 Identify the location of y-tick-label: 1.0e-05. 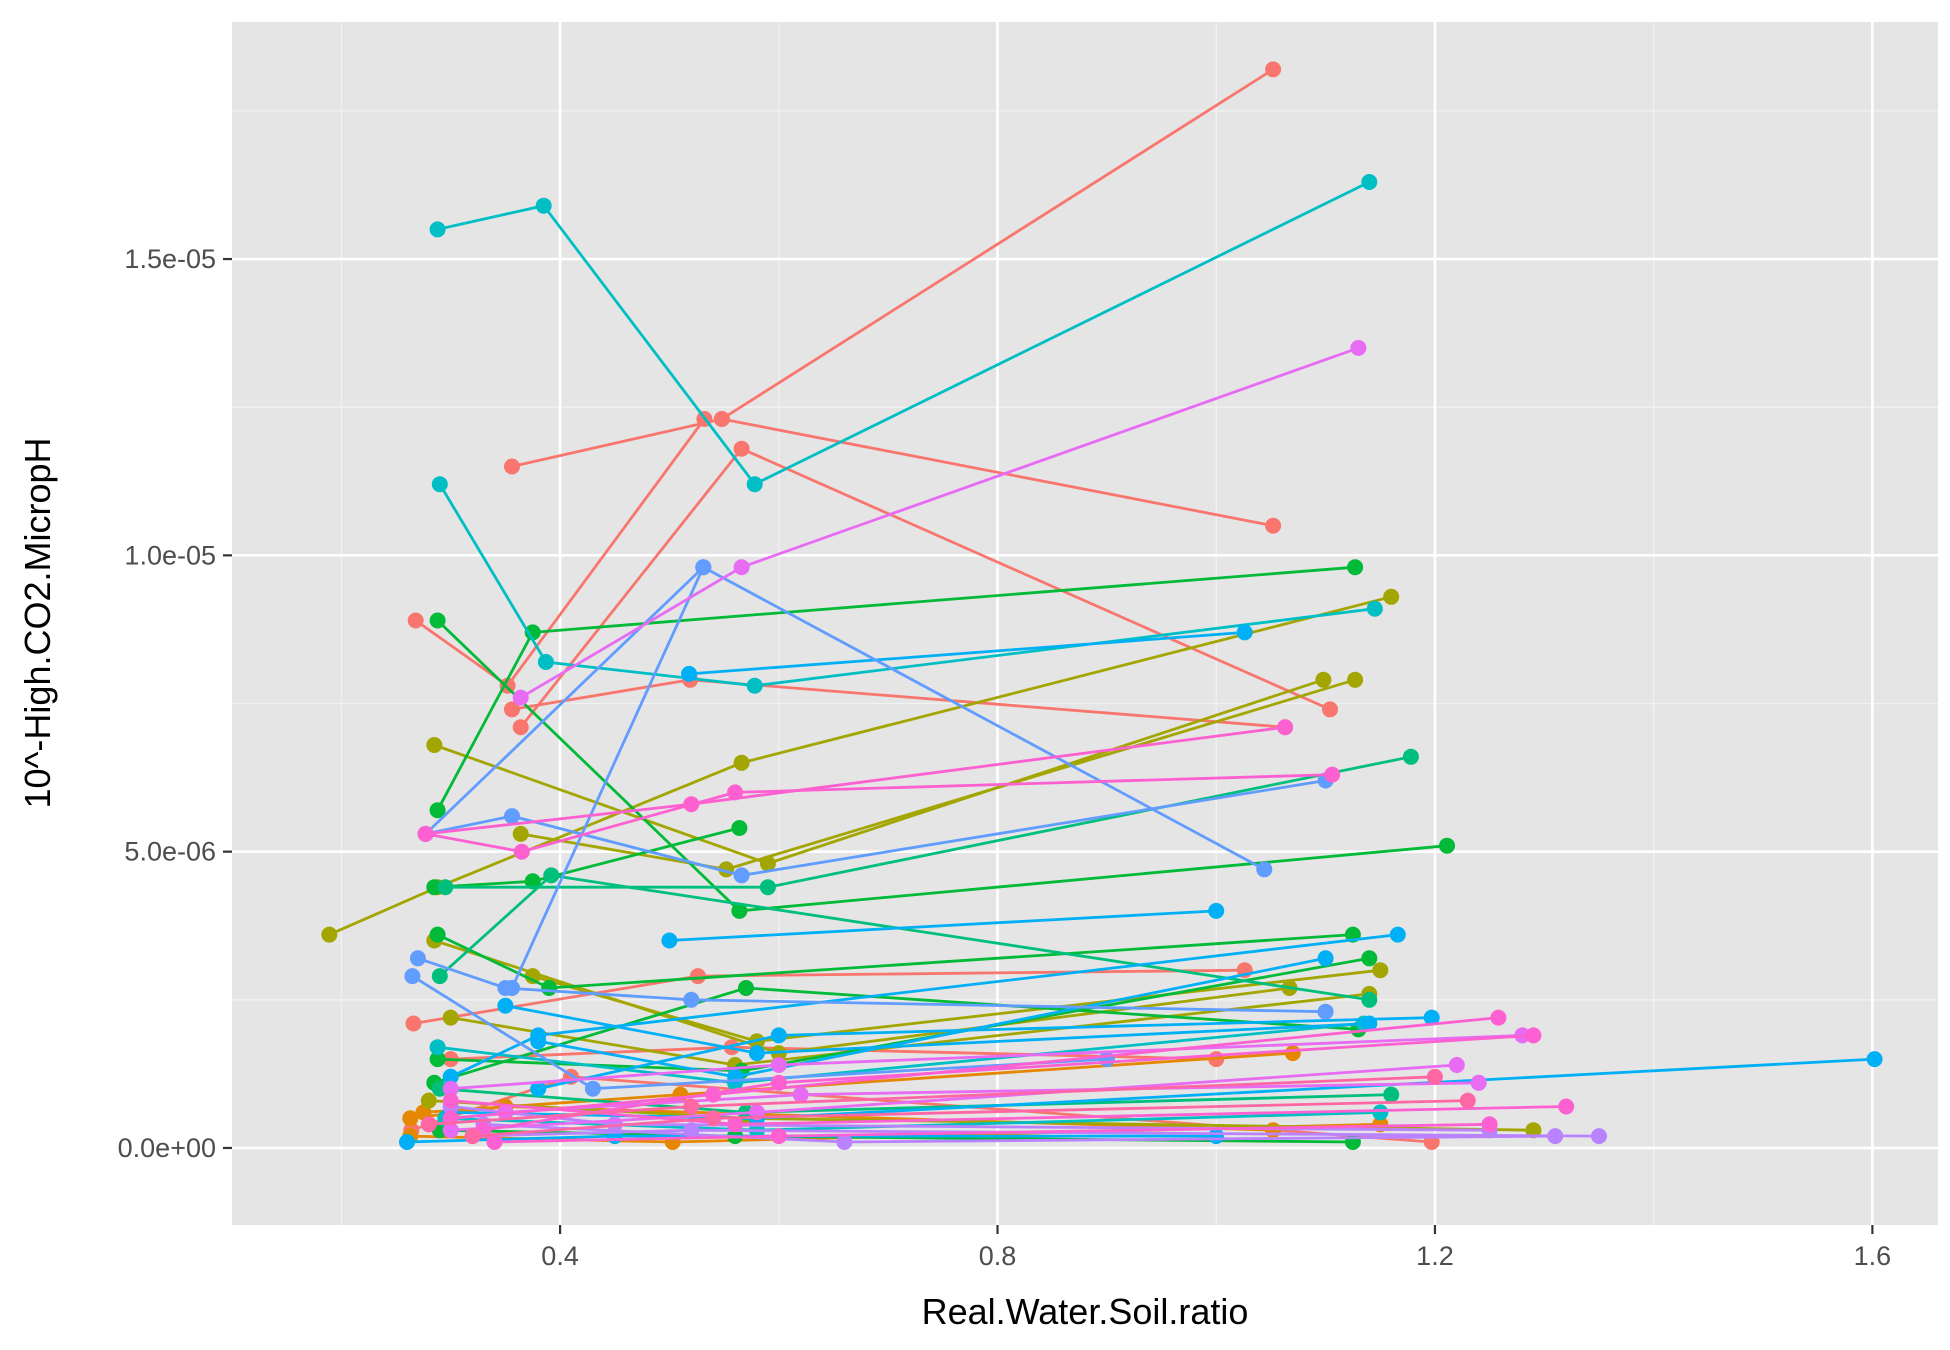
(170, 555).